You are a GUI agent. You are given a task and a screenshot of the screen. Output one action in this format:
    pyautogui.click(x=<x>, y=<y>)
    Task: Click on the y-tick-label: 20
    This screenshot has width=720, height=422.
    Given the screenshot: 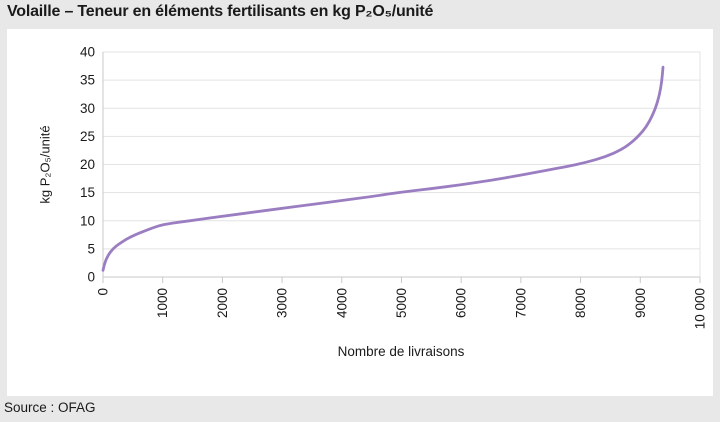 What is the action you would take?
    pyautogui.click(x=87, y=164)
    